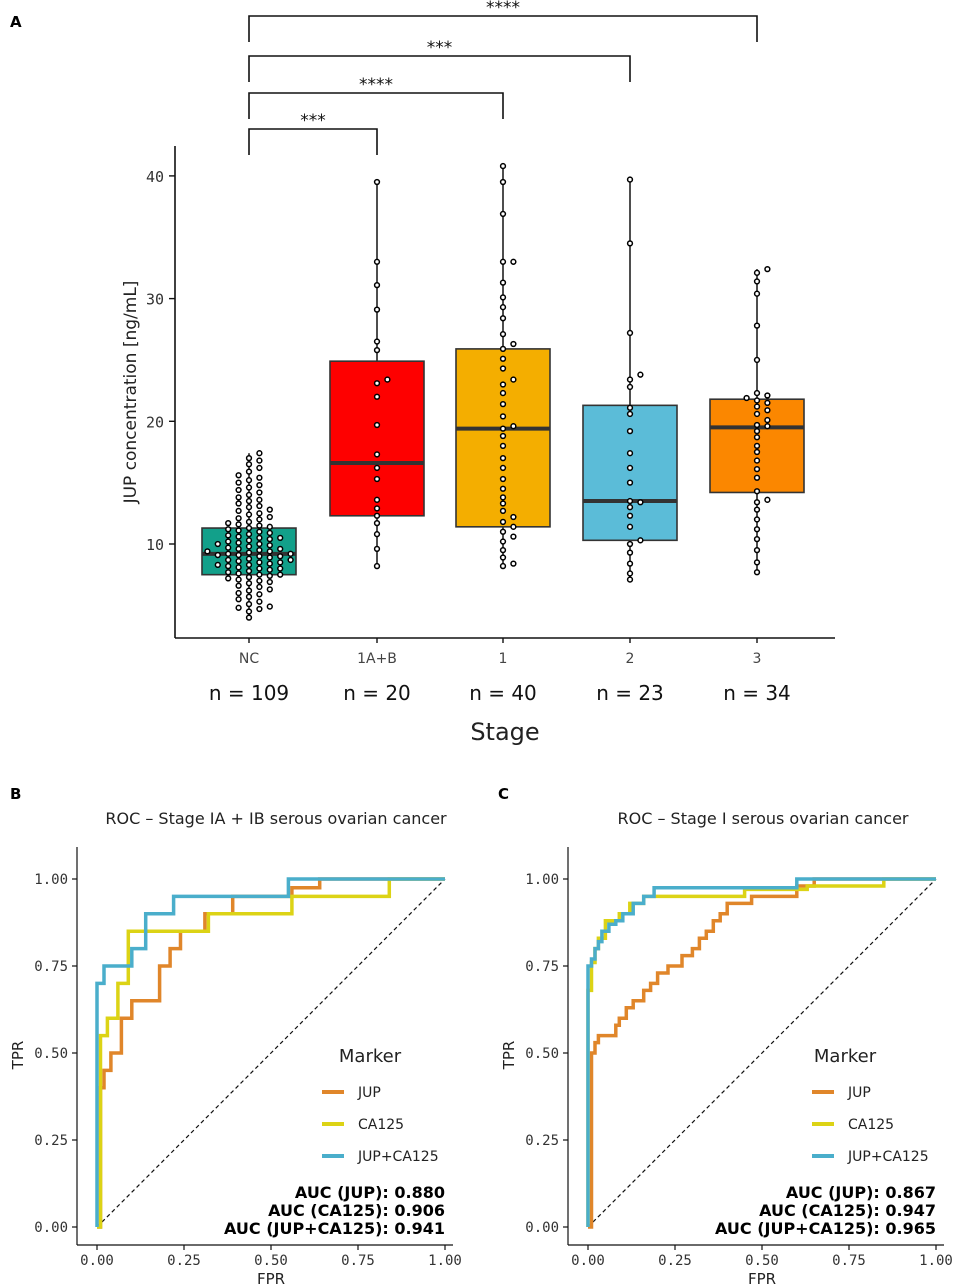 Image resolution: width=957 pixels, height=1288 pixels. What do you see at coordinates (377, 438) in the screenshot?
I see `box-1A+B` at bounding box center [377, 438].